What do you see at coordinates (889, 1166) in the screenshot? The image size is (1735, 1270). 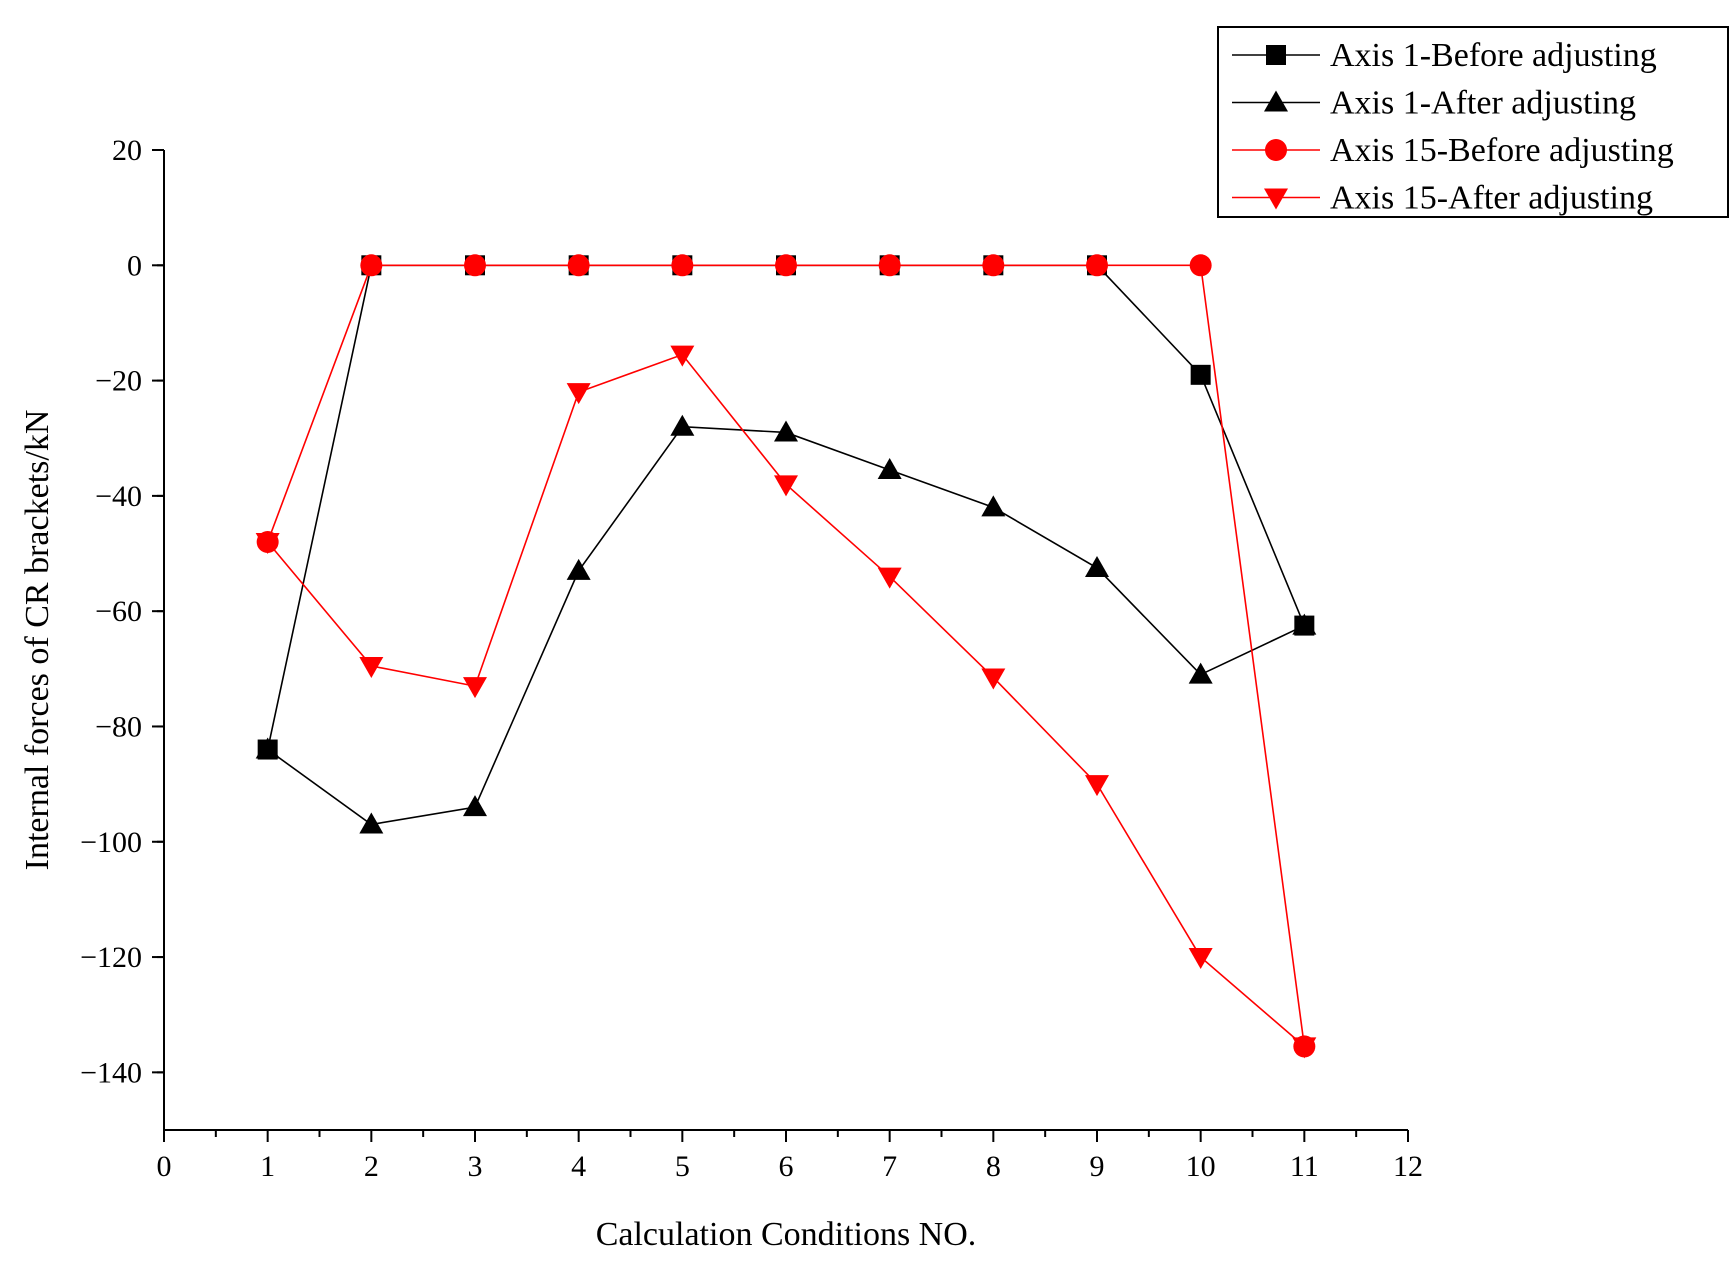 I see `x-tick-label: 7` at bounding box center [889, 1166].